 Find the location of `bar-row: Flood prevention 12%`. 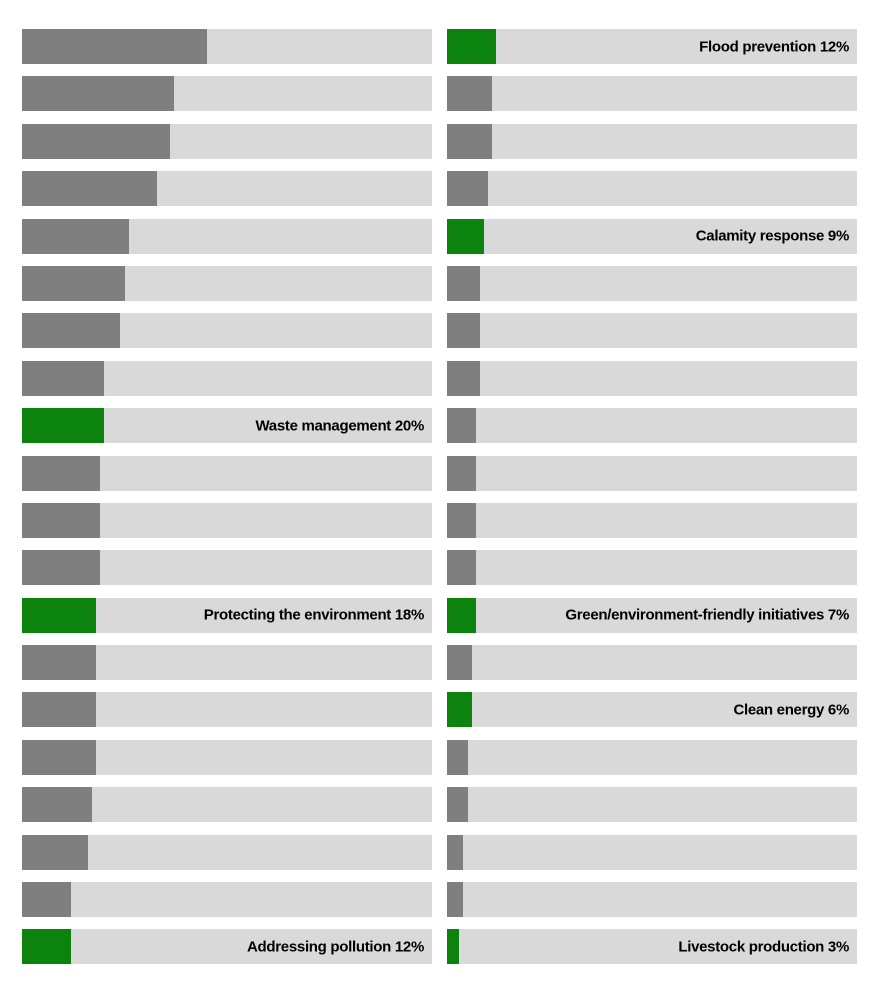

bar-row: Flood prevention 12% is located at coordinates (652, 46).